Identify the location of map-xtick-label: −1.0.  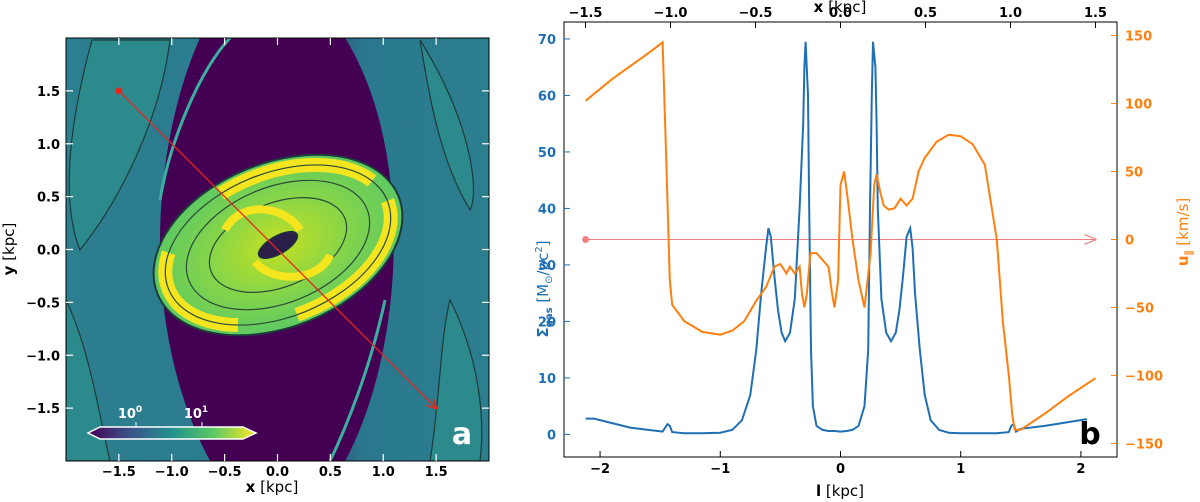
(172, 472).